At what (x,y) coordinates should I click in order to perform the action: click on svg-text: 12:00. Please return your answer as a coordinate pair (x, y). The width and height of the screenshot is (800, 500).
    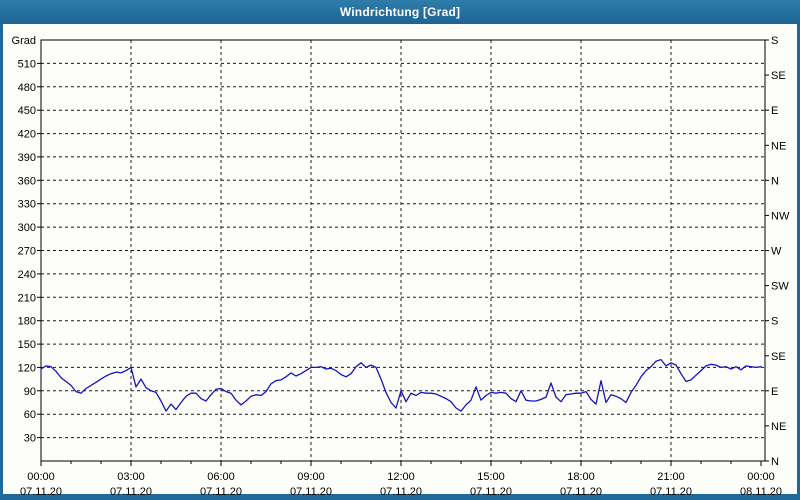
    Looking at the image, I should click on (401, 477).